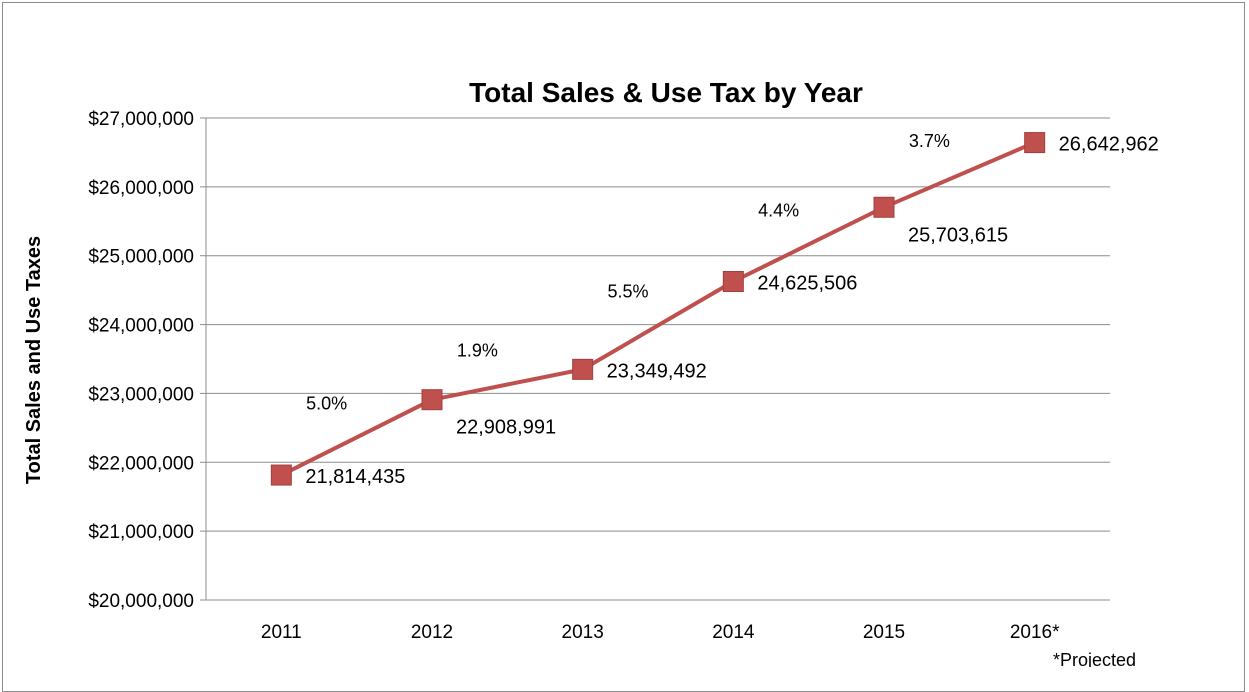  I want to click on chart-title: Total Sales & Use Tax by Year, so click(666, 92).